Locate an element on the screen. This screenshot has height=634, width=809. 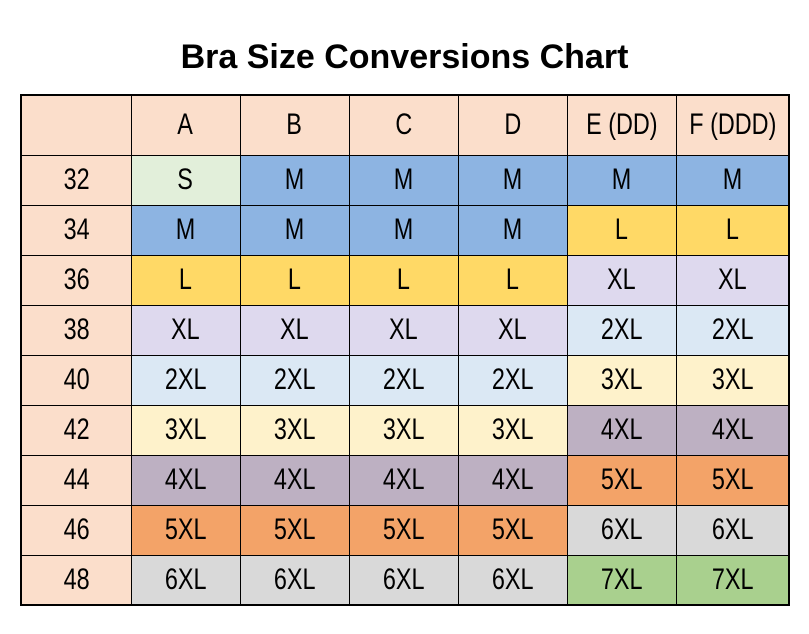
page-title: Bra Size Conversions Chart is located at coordinates (404, 57).